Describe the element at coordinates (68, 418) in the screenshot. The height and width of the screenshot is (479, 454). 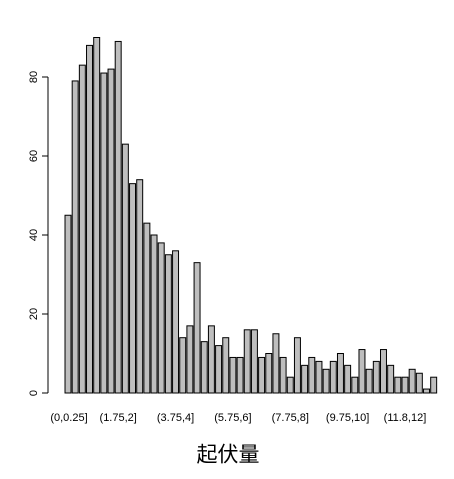
I see `x-tick-label: (0,0.25]` at that location.